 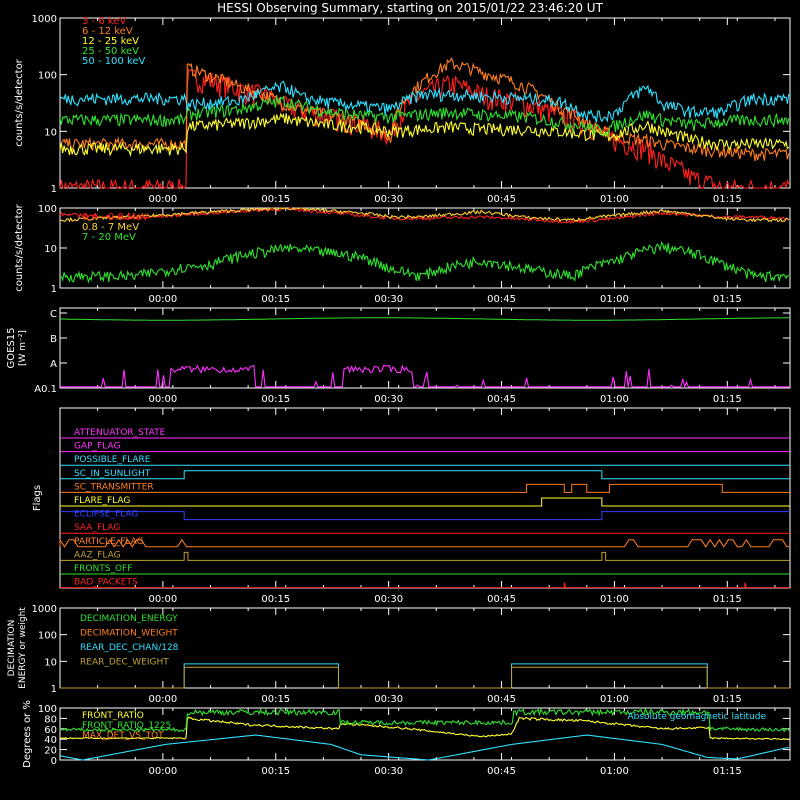 I want to click on p5-legend-1: DECIMATION_ENERGY, so click(x=129, y=619).